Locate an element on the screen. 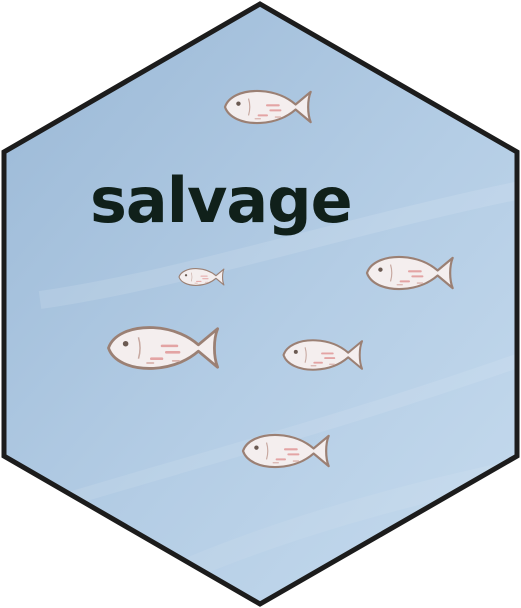  logo-title: salvage is located at coordinates (221, 200).